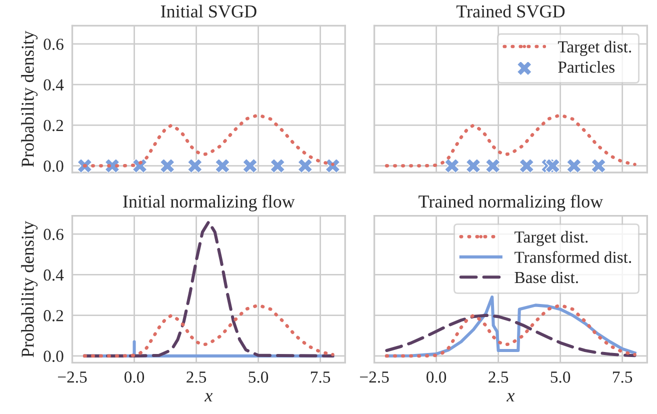  What do you see at coordinates (510, 11) in the screenshot?
I see `chart-title: Trained SVGD` at bounding box center [510, 11].